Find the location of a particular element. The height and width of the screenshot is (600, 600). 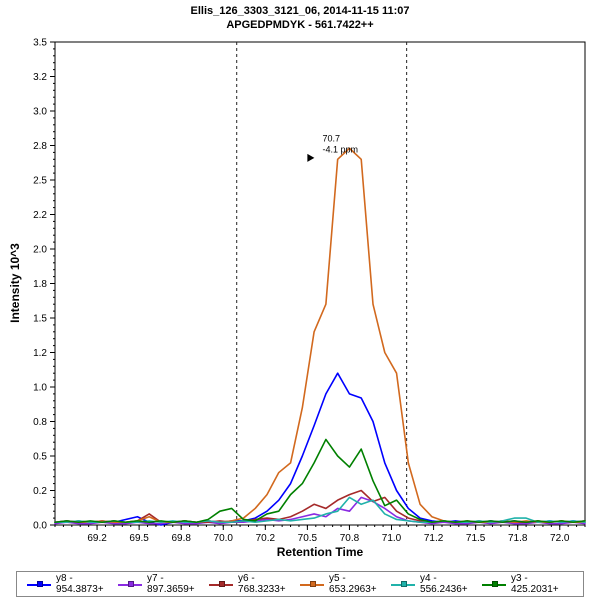

y-tick-label: 2.8 is located at coordinates (40, 146).